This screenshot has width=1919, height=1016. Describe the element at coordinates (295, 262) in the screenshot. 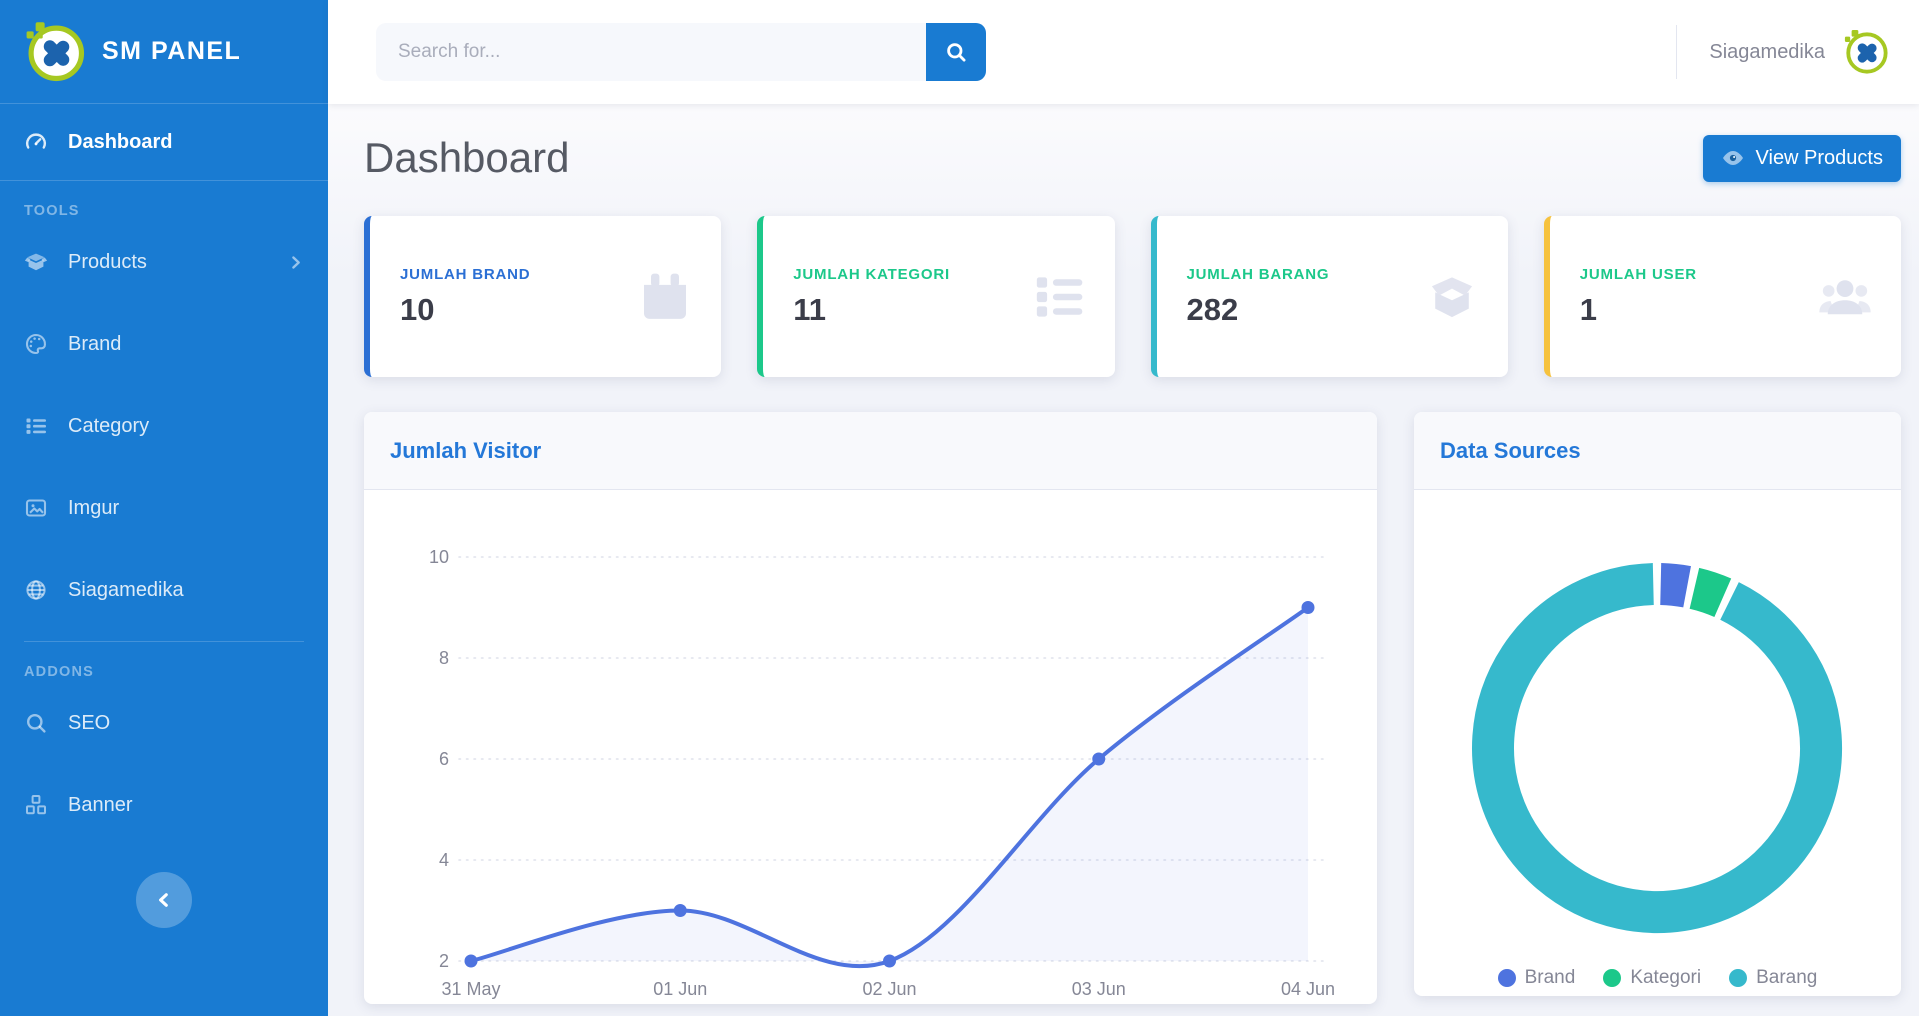

I see `chevron-right-icon` at that location.